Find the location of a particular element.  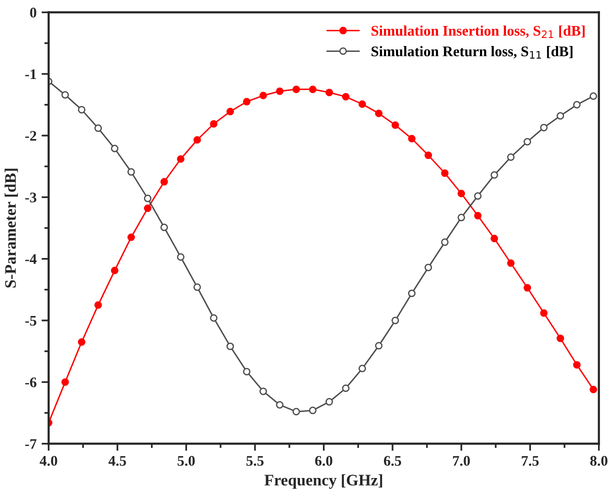

y-axis-title: S-Parameter [dB] is located at coordinates (11, 228).